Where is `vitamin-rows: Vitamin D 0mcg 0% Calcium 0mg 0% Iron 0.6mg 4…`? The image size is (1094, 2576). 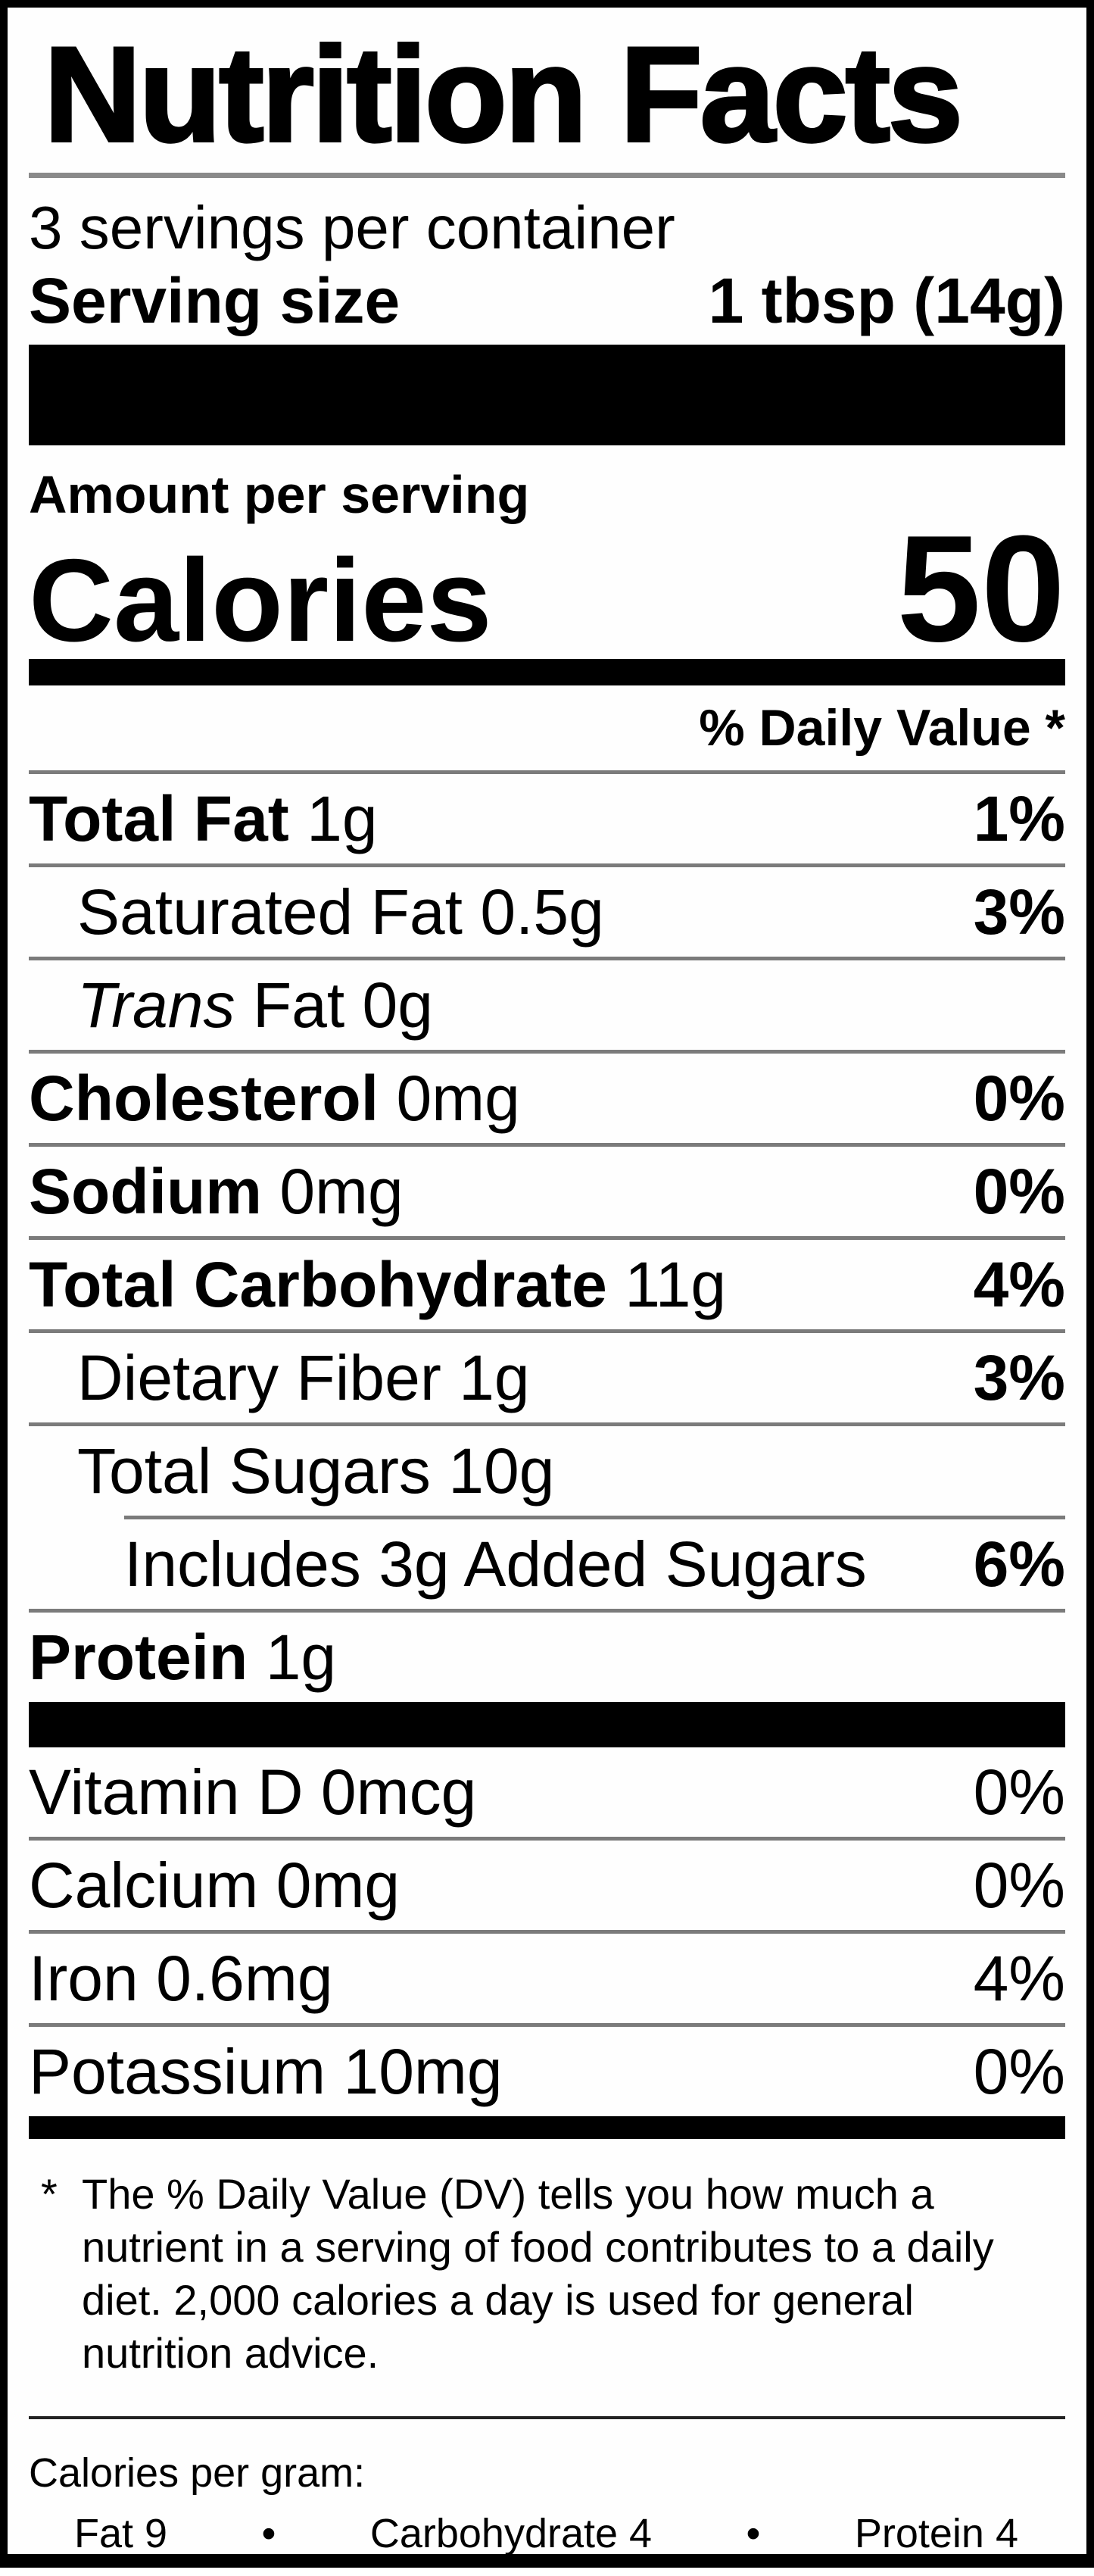
vitamin-rows: Vitamin D 0mcg 0% Calcium 0mg 0% Iron 0.6mg 4… is located at coordinates (547, 1931).